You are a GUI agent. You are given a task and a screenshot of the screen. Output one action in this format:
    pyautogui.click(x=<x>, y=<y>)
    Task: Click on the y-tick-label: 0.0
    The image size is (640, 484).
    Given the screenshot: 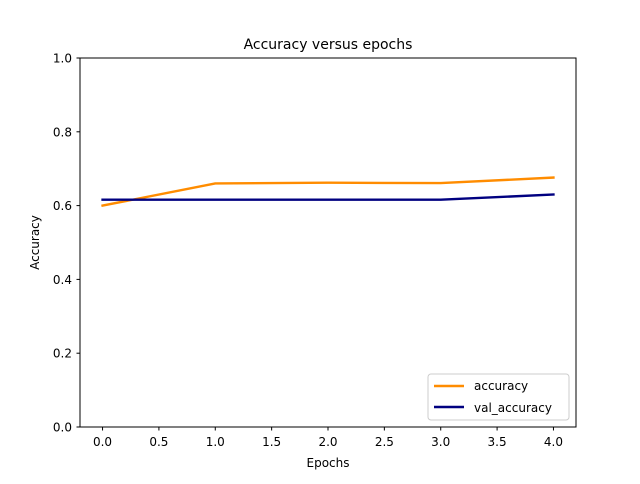 What is the action you would take?
    pyautogui.click(x=62, y=428)
    